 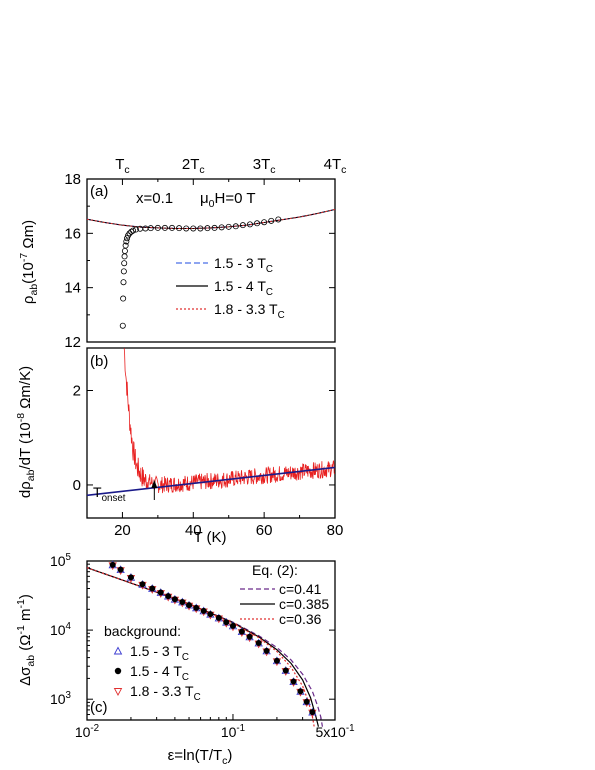 What do you see at coordinates (243, 288) in the screenshot?
I see `panel-a-legend-label: 1.5 - 4 TC` at bounding box center [243, 288].